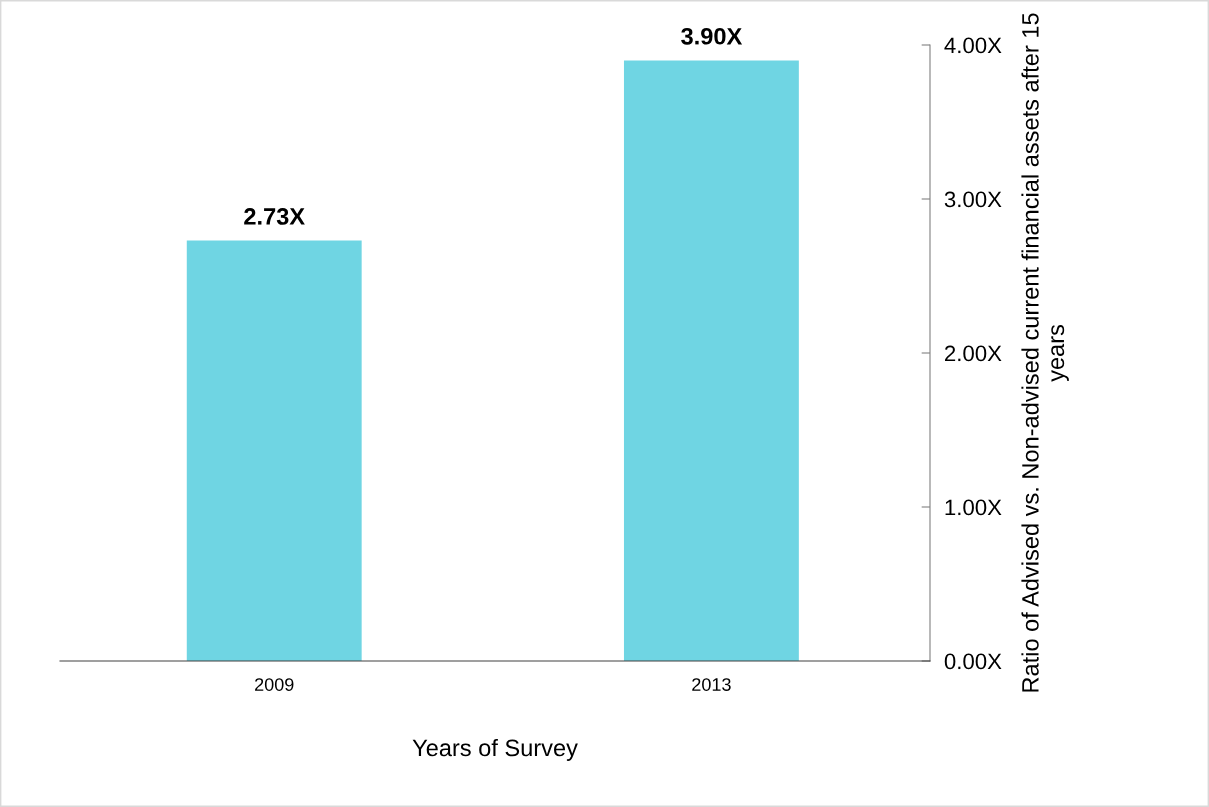  I want to click on x-tick-label: 2013, so click(711, 684).